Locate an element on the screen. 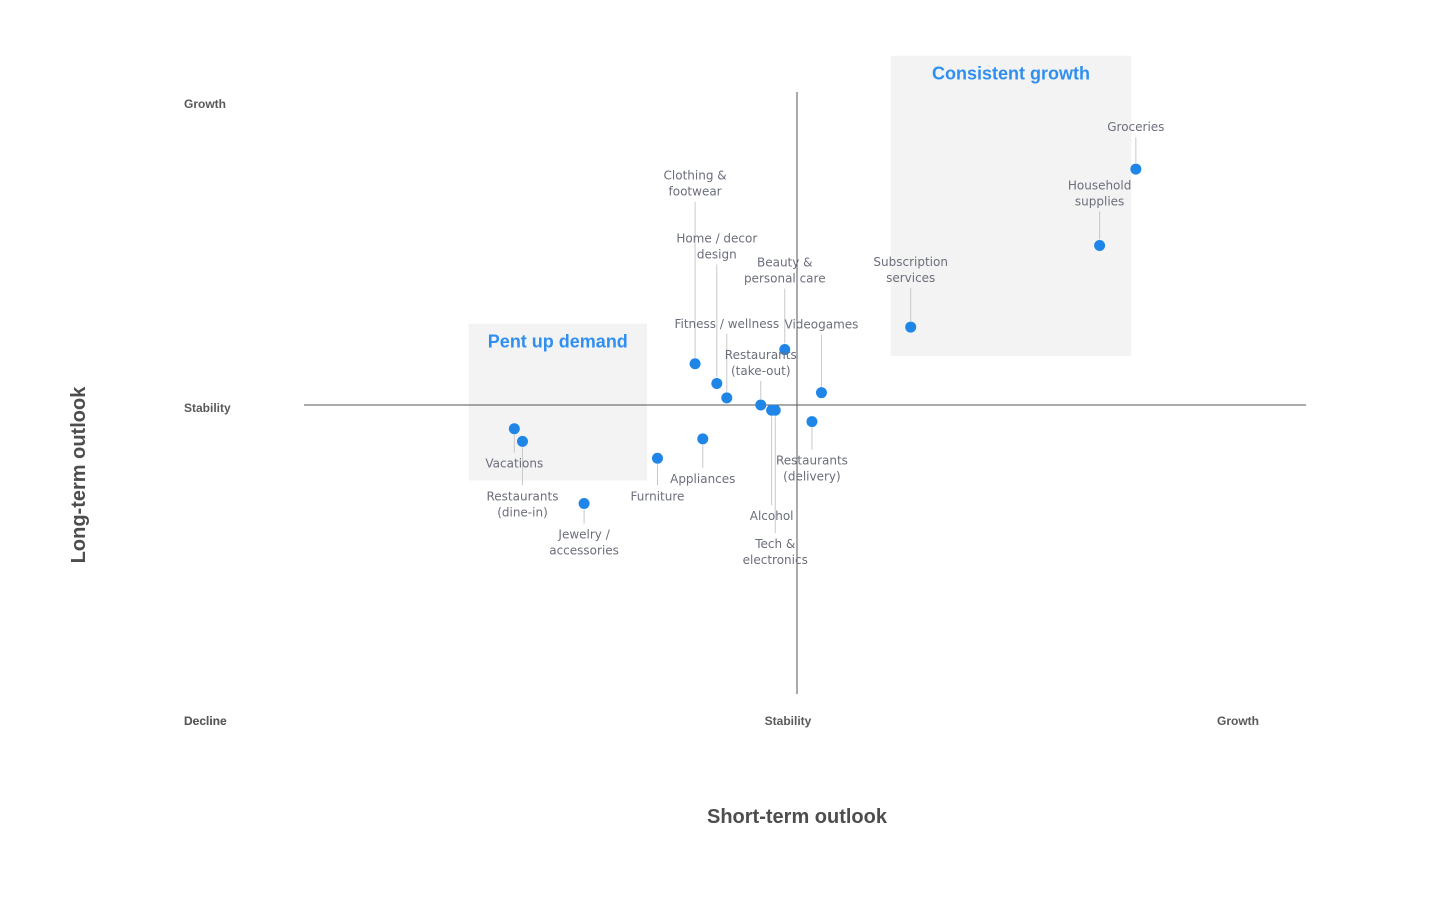  point-label-jewelry-accessories: Jewelry / accessories is located at coordinates (584, 543).